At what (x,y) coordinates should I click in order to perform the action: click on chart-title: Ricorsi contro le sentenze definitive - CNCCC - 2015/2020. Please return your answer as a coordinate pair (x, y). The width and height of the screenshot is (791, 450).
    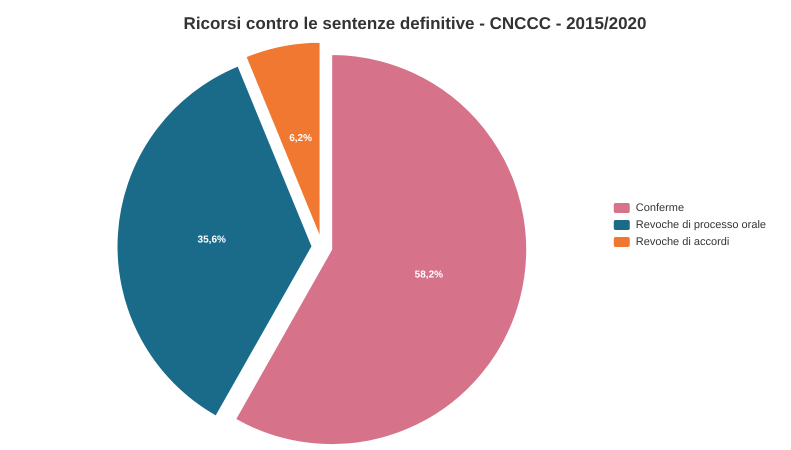
    Looking at the image, I should click on (415, 23).